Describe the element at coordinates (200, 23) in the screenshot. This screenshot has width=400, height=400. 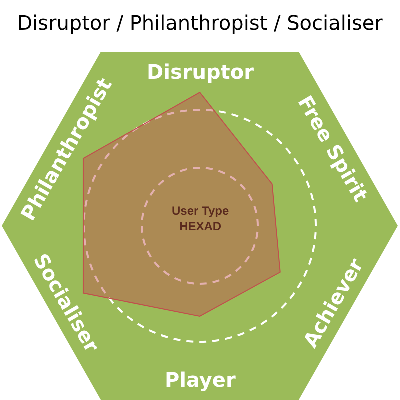
I see `chart-title: Disruptor / Philanthropist / Socialiser` at that location.